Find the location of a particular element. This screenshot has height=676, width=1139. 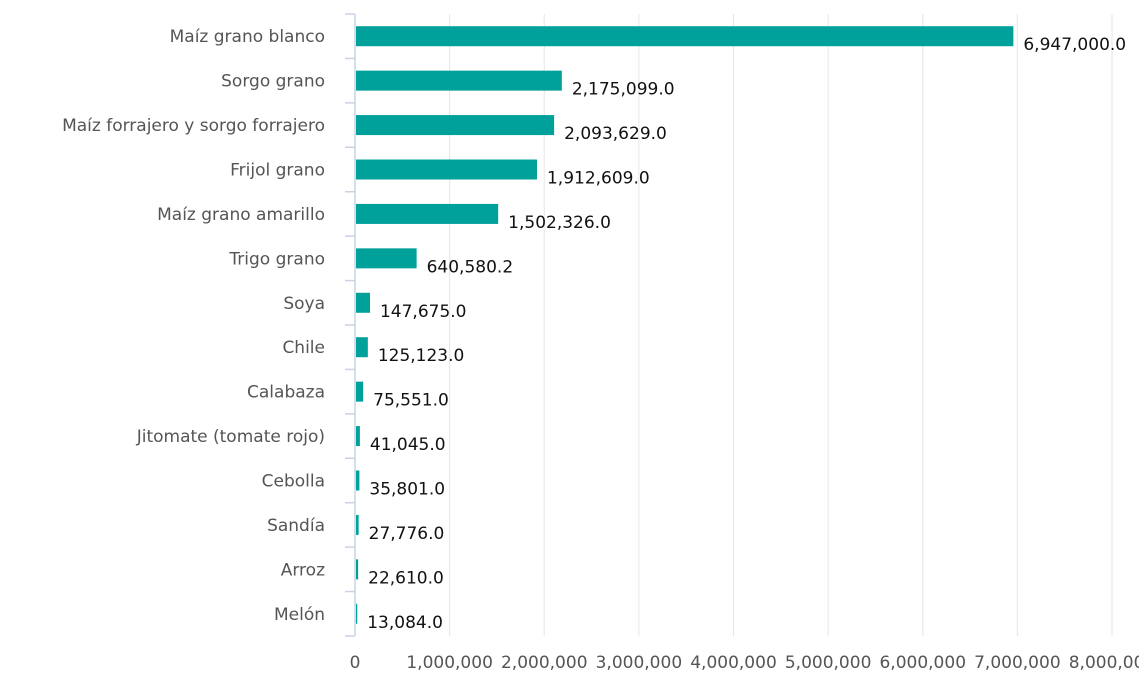

category-label: Calabaza is located at coordinates (286, 393).